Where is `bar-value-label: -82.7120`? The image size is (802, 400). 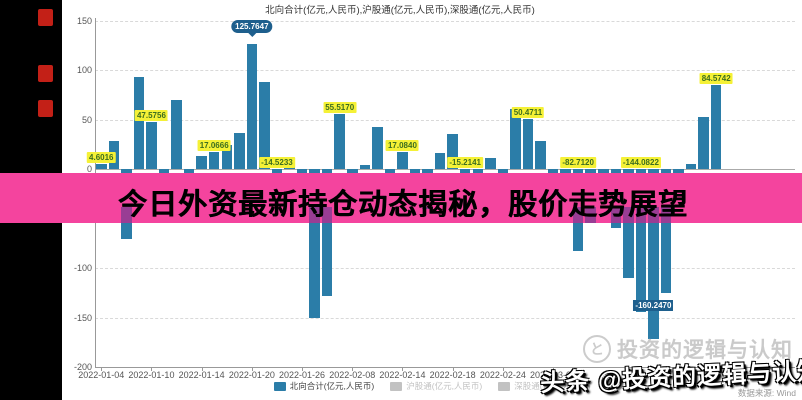
bar-value-label: -82.7120 is located at coordinates (578, 162).